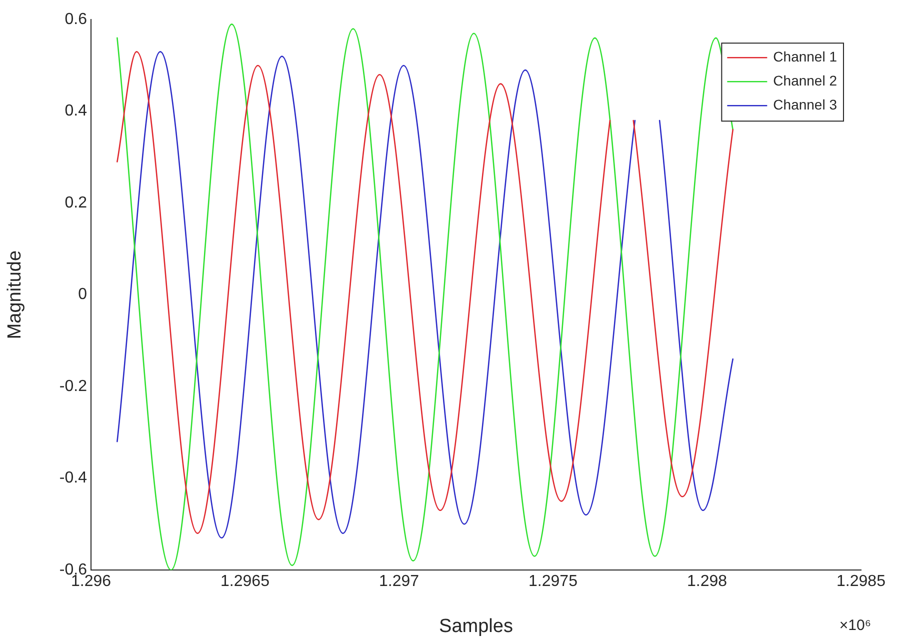 This screenshot has height=642, width=900. Describe the element at coordinates (707, 581) in the screenshot. I see `x-tick-label: 1.298` at that location.